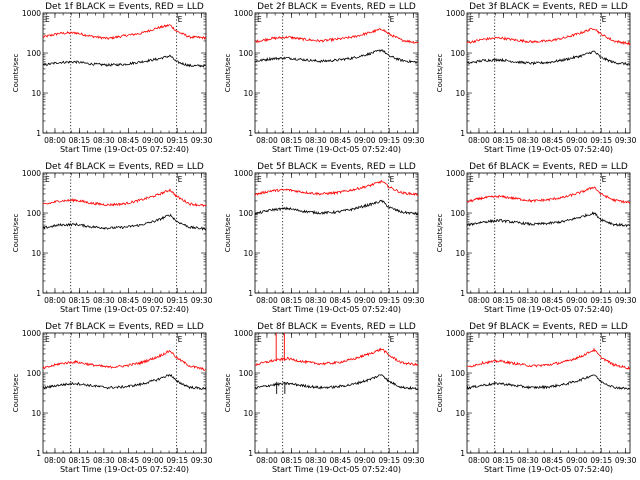 Image resolution: width=640 pixels, height=480 pixels. Describe the element at coordinates (548, 7) in the screenshot. I see `plot-title: Det 3f BLACK = Events, RED = LLD` at that location.